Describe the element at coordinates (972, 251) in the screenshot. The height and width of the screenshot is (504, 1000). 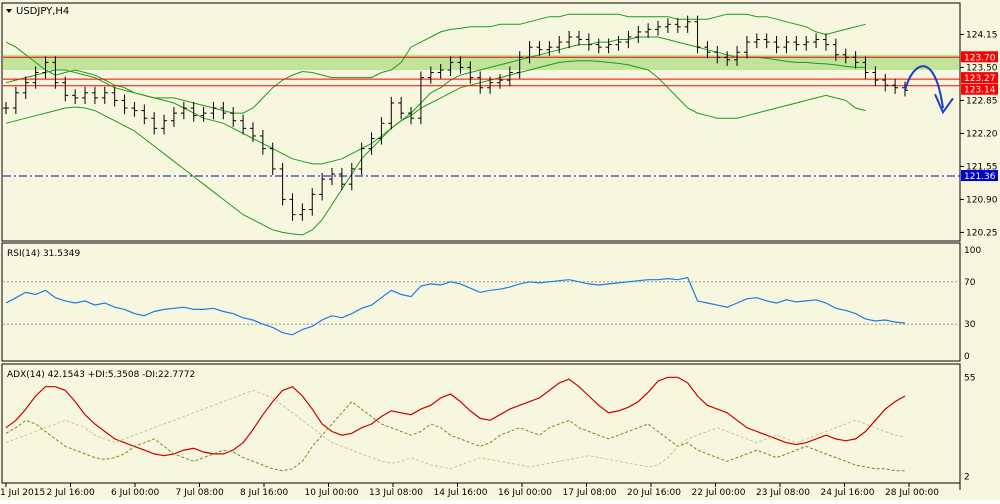
I see `rsi-tick-label: 100` at that location.